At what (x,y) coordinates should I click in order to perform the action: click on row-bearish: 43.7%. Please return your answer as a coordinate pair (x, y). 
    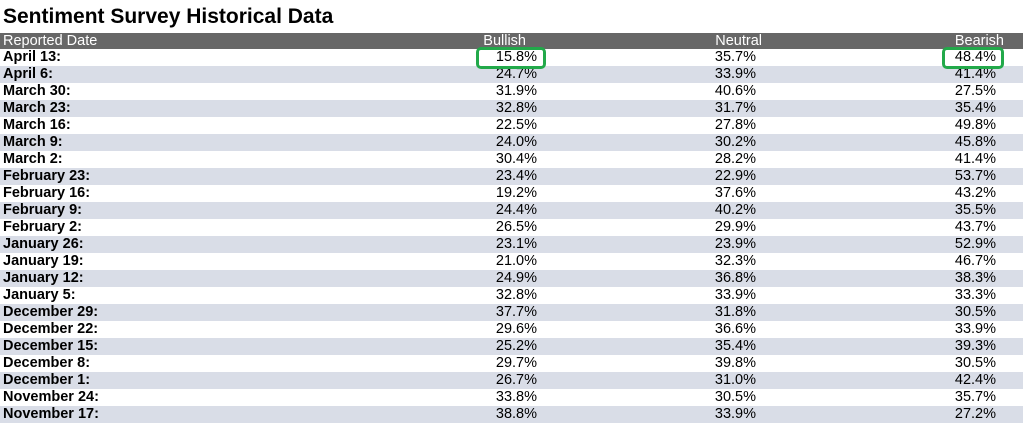
    Looking at the image, I should click on (975, 227).